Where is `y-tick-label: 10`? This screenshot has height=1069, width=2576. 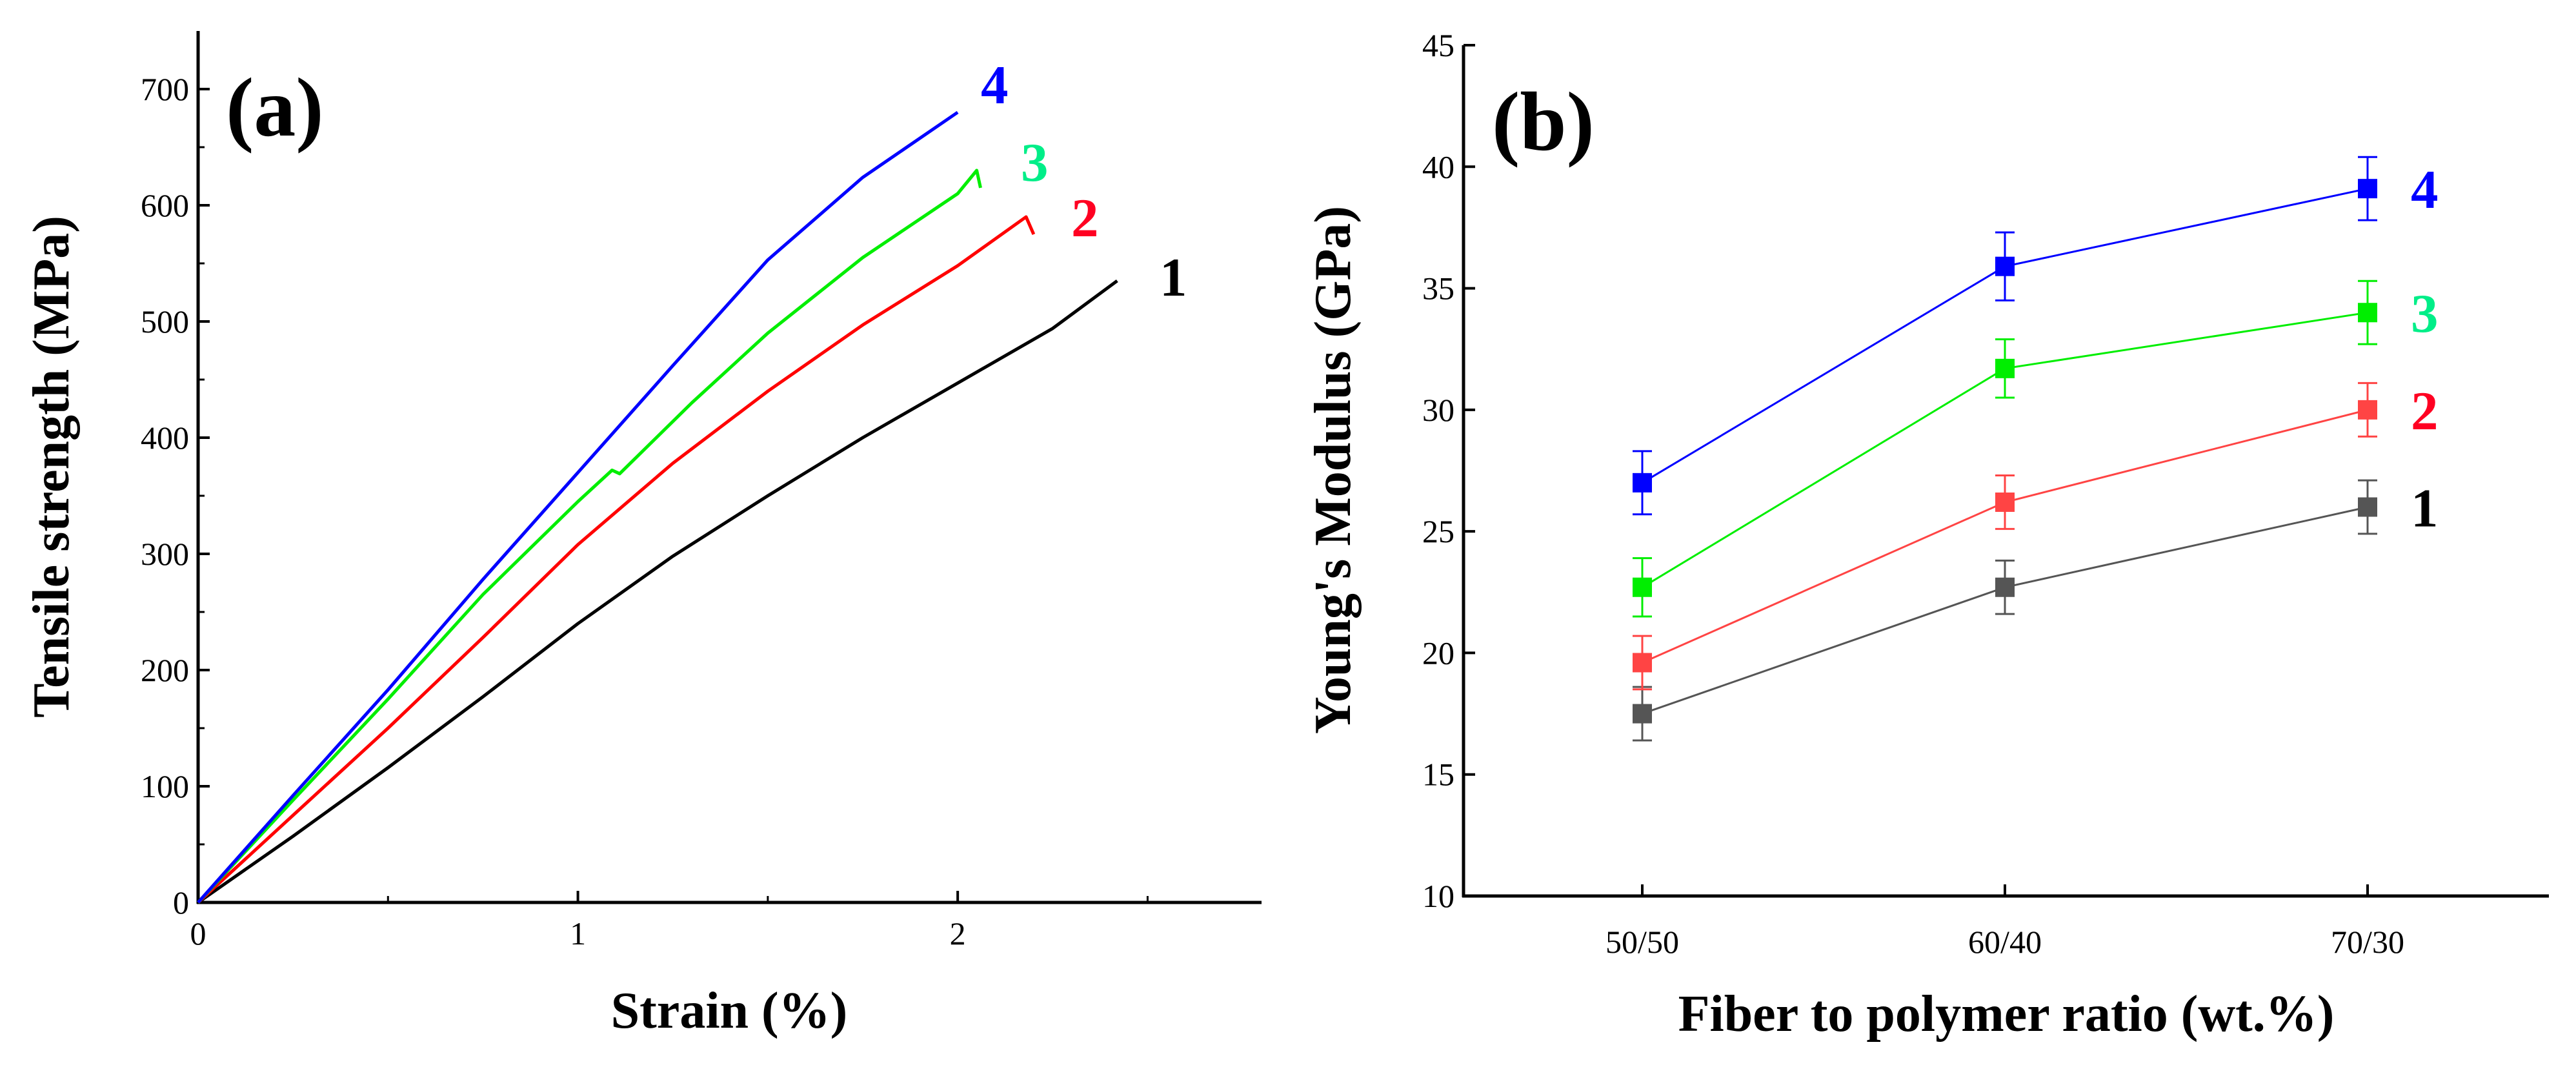
y-tick-label: 10 is located at coordinates (1438, 896).